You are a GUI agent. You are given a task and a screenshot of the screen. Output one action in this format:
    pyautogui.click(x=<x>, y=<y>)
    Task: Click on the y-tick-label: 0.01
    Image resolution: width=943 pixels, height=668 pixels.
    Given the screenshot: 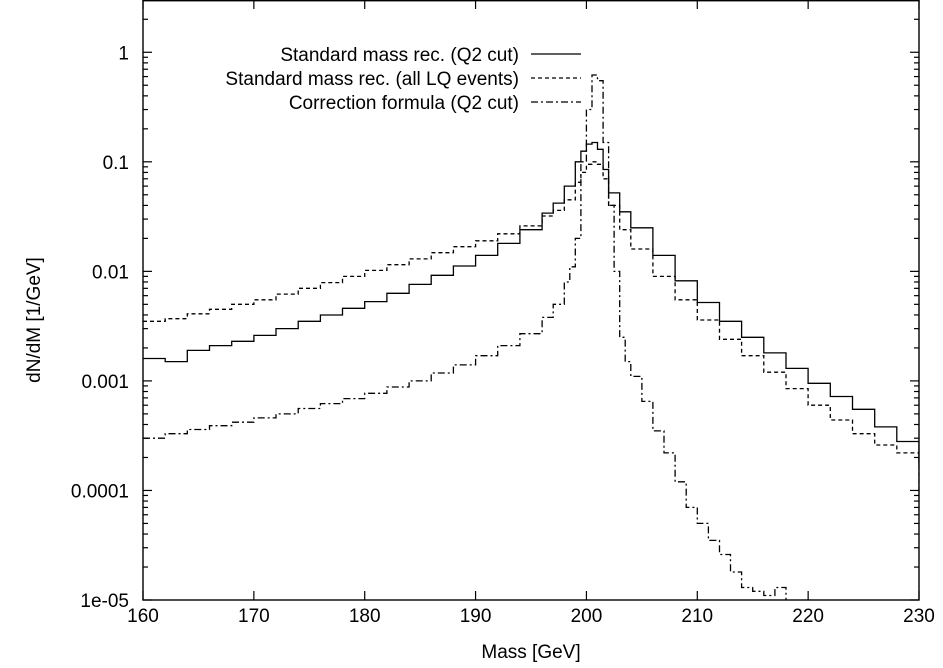 What is the action you would take?
    pyautogui.click(x=110, y=272)
    